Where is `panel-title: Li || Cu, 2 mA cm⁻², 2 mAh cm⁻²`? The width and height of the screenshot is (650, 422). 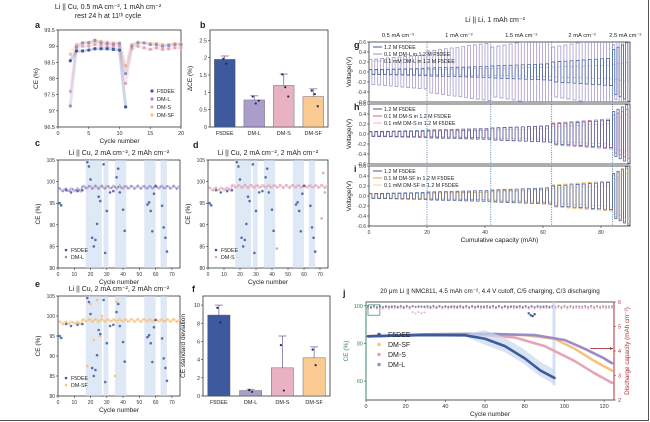 panel-title: Li || Cu, 2 mA cm⁻², 2 mAh cm⁻² is located at coordinates (119, 289).